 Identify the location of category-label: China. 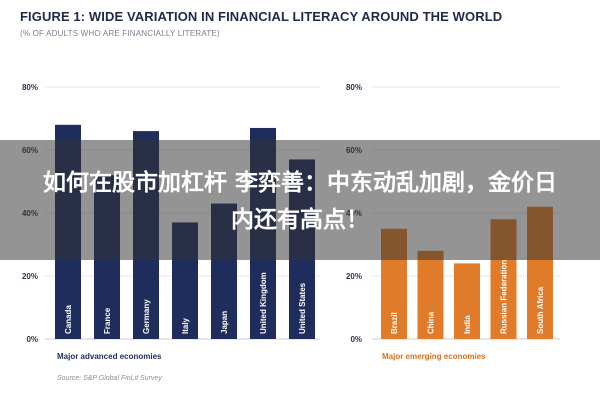
(431, 322).